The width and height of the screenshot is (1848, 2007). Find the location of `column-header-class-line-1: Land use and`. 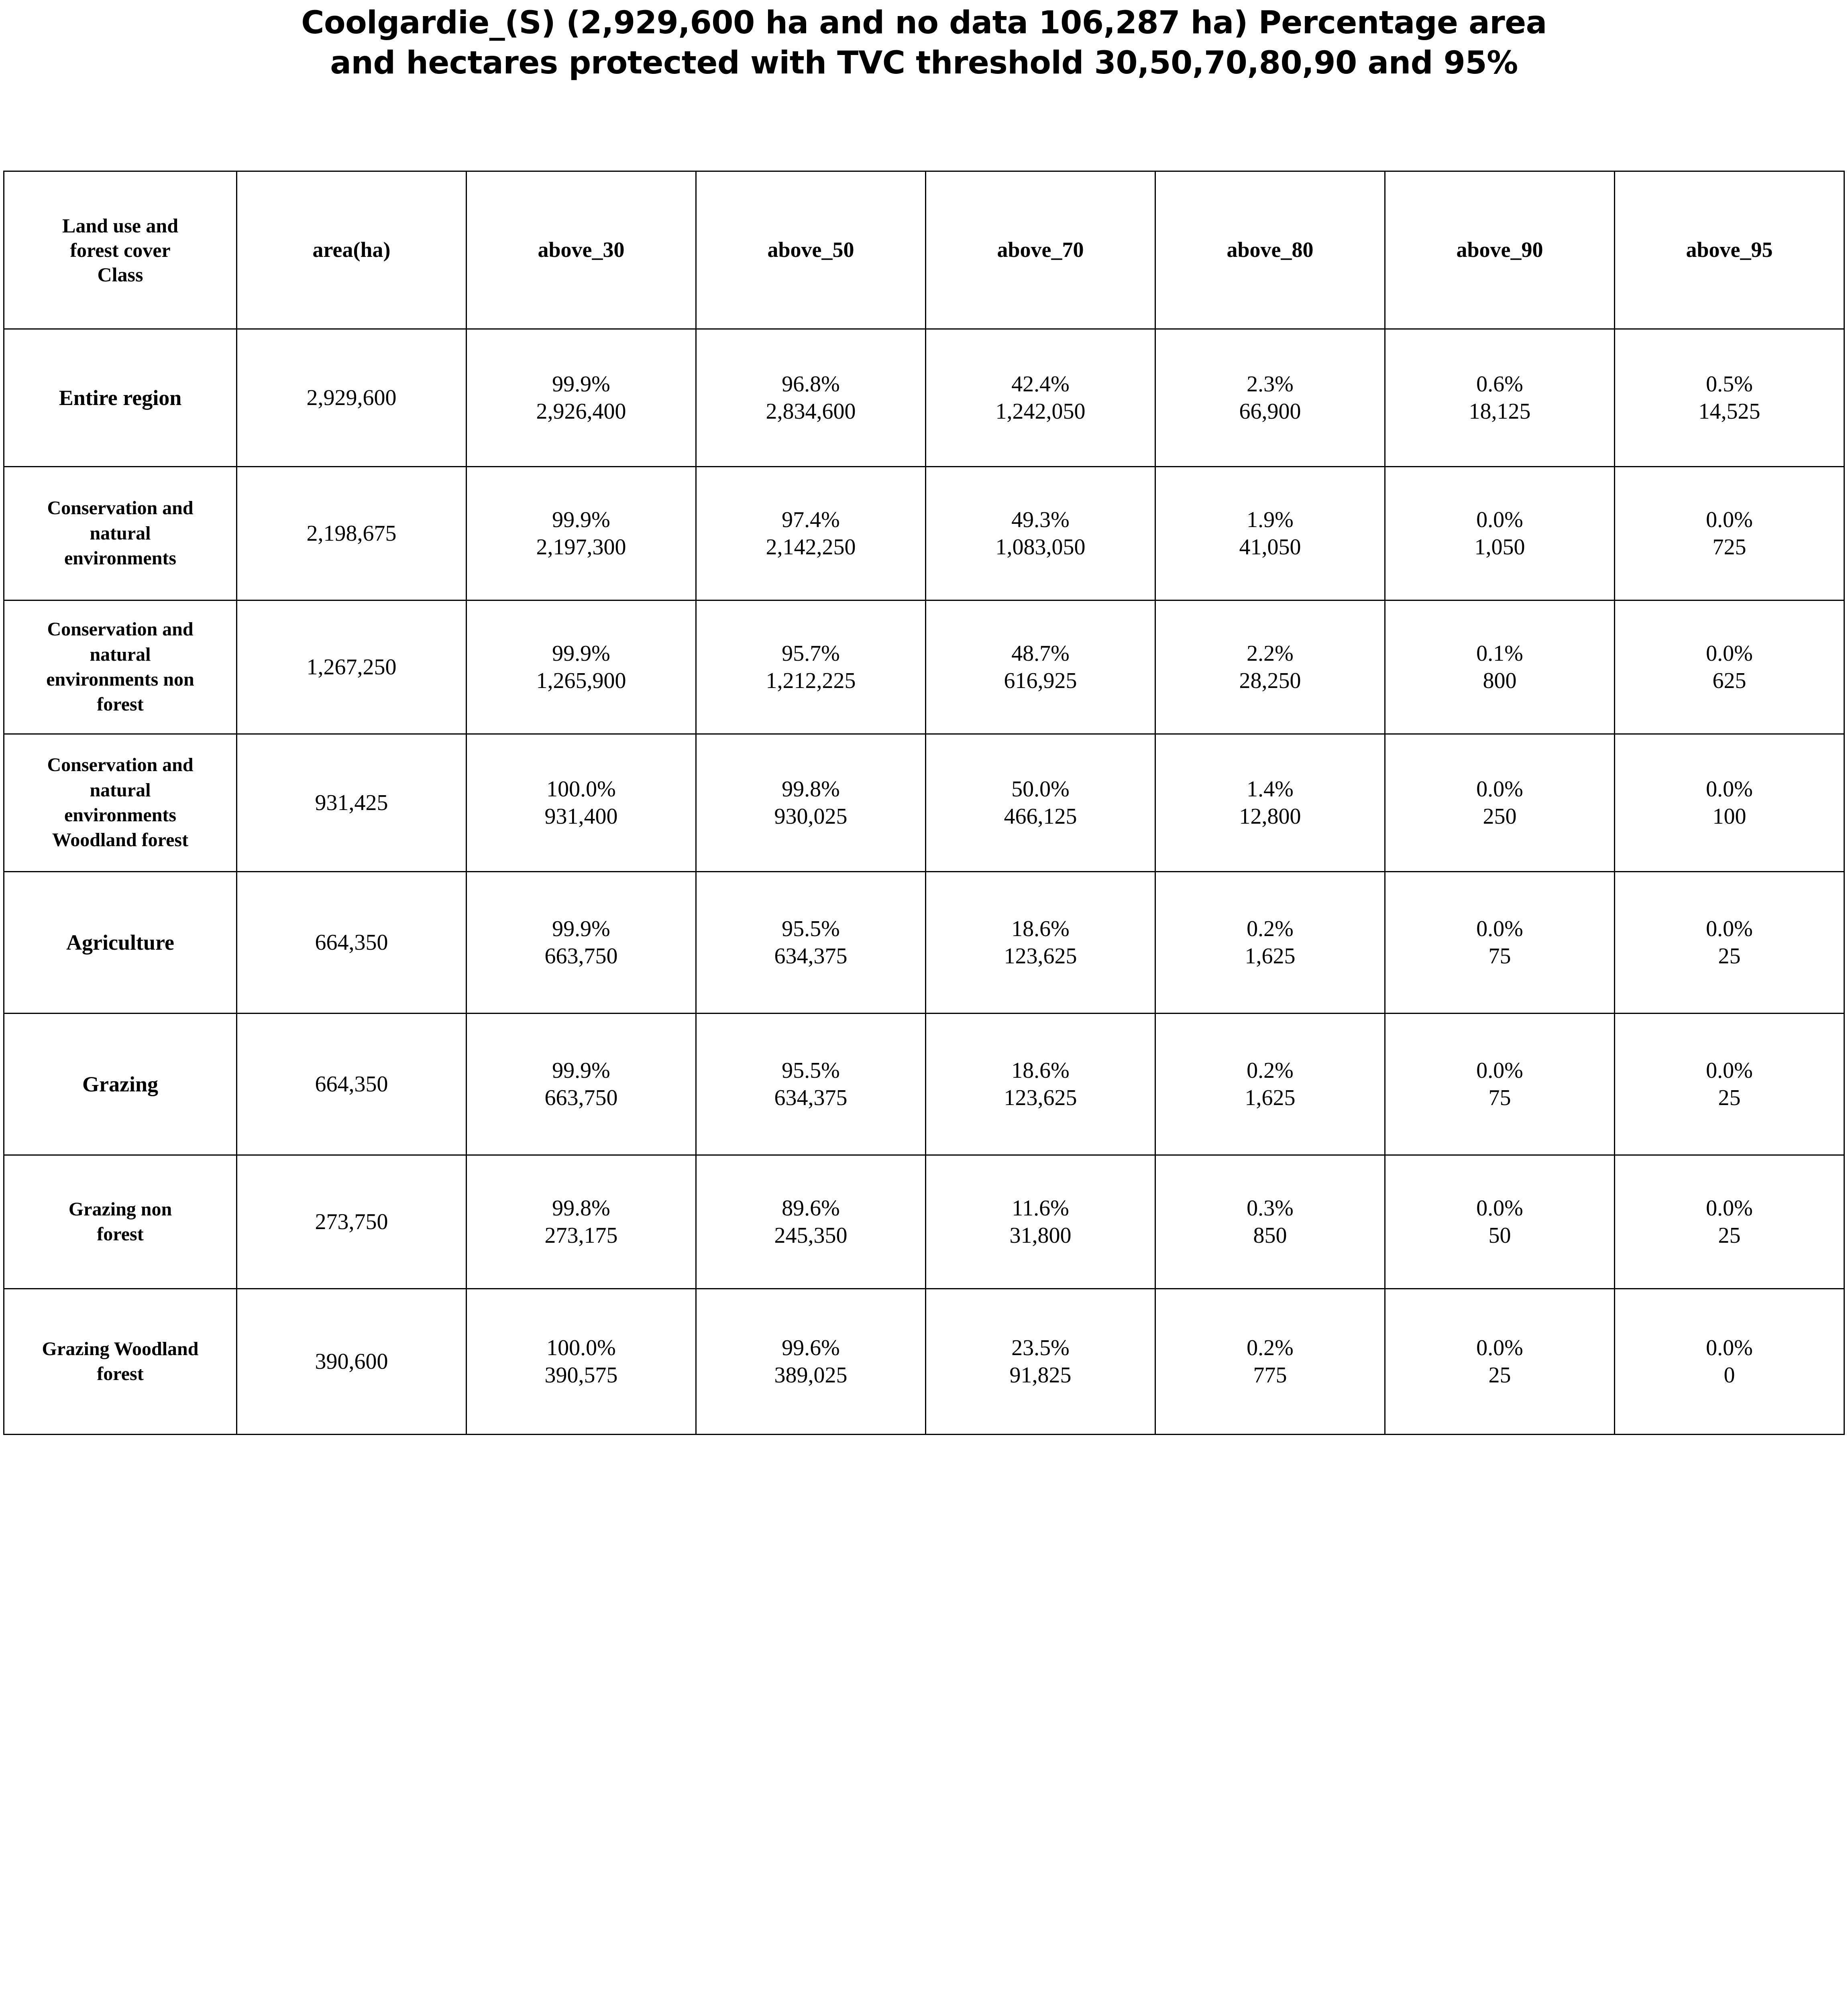

column-header-class-line-1: Land use and is located at coordinates (120, 225).